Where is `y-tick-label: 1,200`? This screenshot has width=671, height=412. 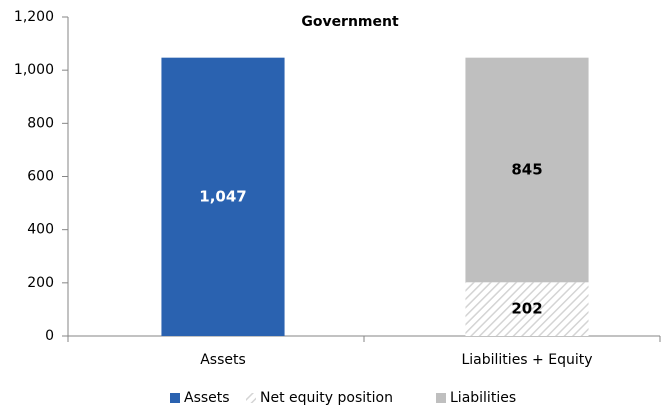 y-tick-label: 1,200 is located at coordinates (34, 17).